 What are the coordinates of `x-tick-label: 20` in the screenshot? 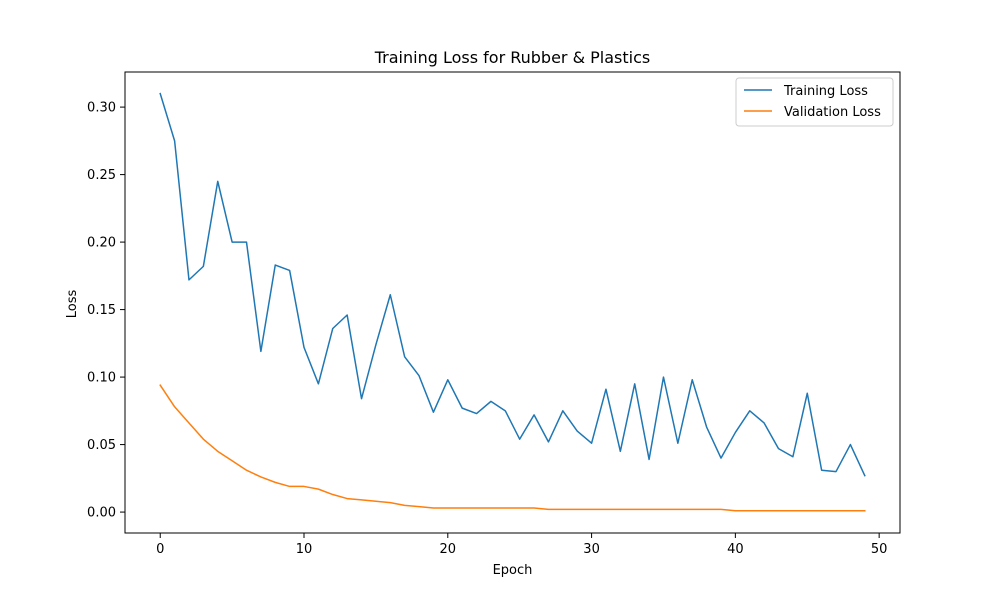 It's located at (448, 549).